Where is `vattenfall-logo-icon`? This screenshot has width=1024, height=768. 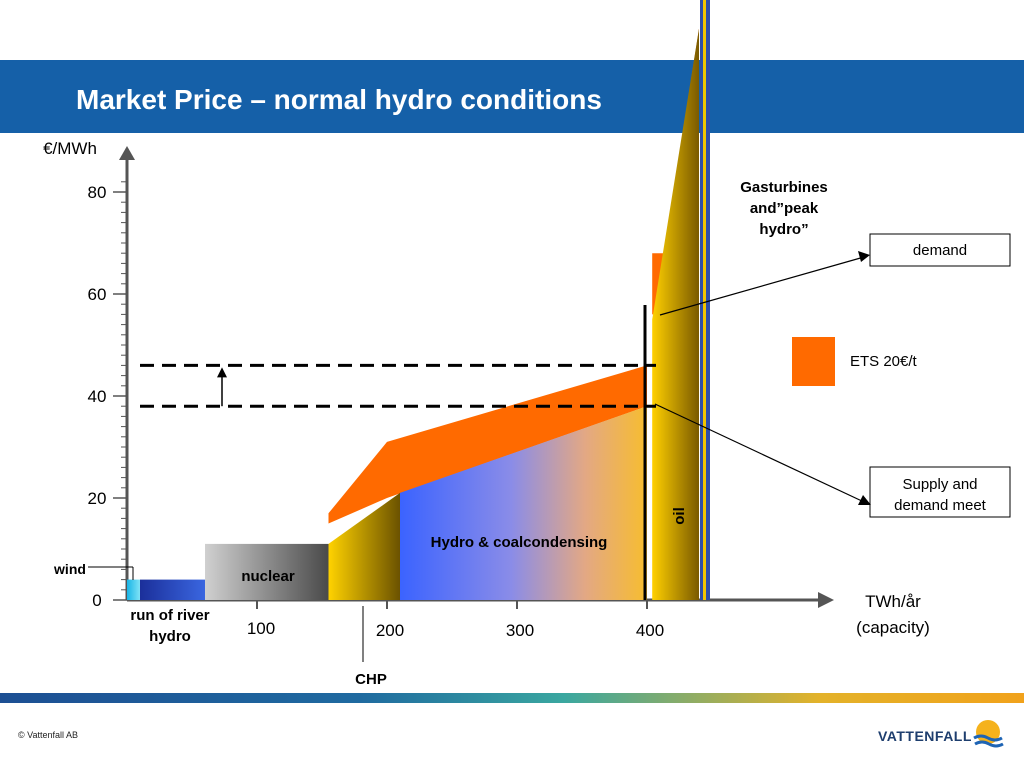
vattenfall-logo-icon is located at coordinates (988, 734).